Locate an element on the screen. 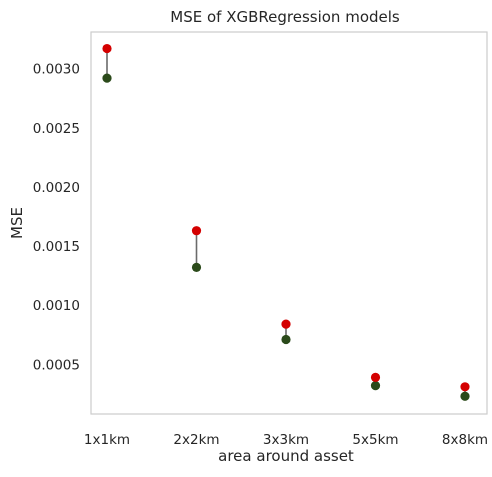 This screenshot has width=492, height=477. y-axis-label: MSE is located at coordinates (17, 223).